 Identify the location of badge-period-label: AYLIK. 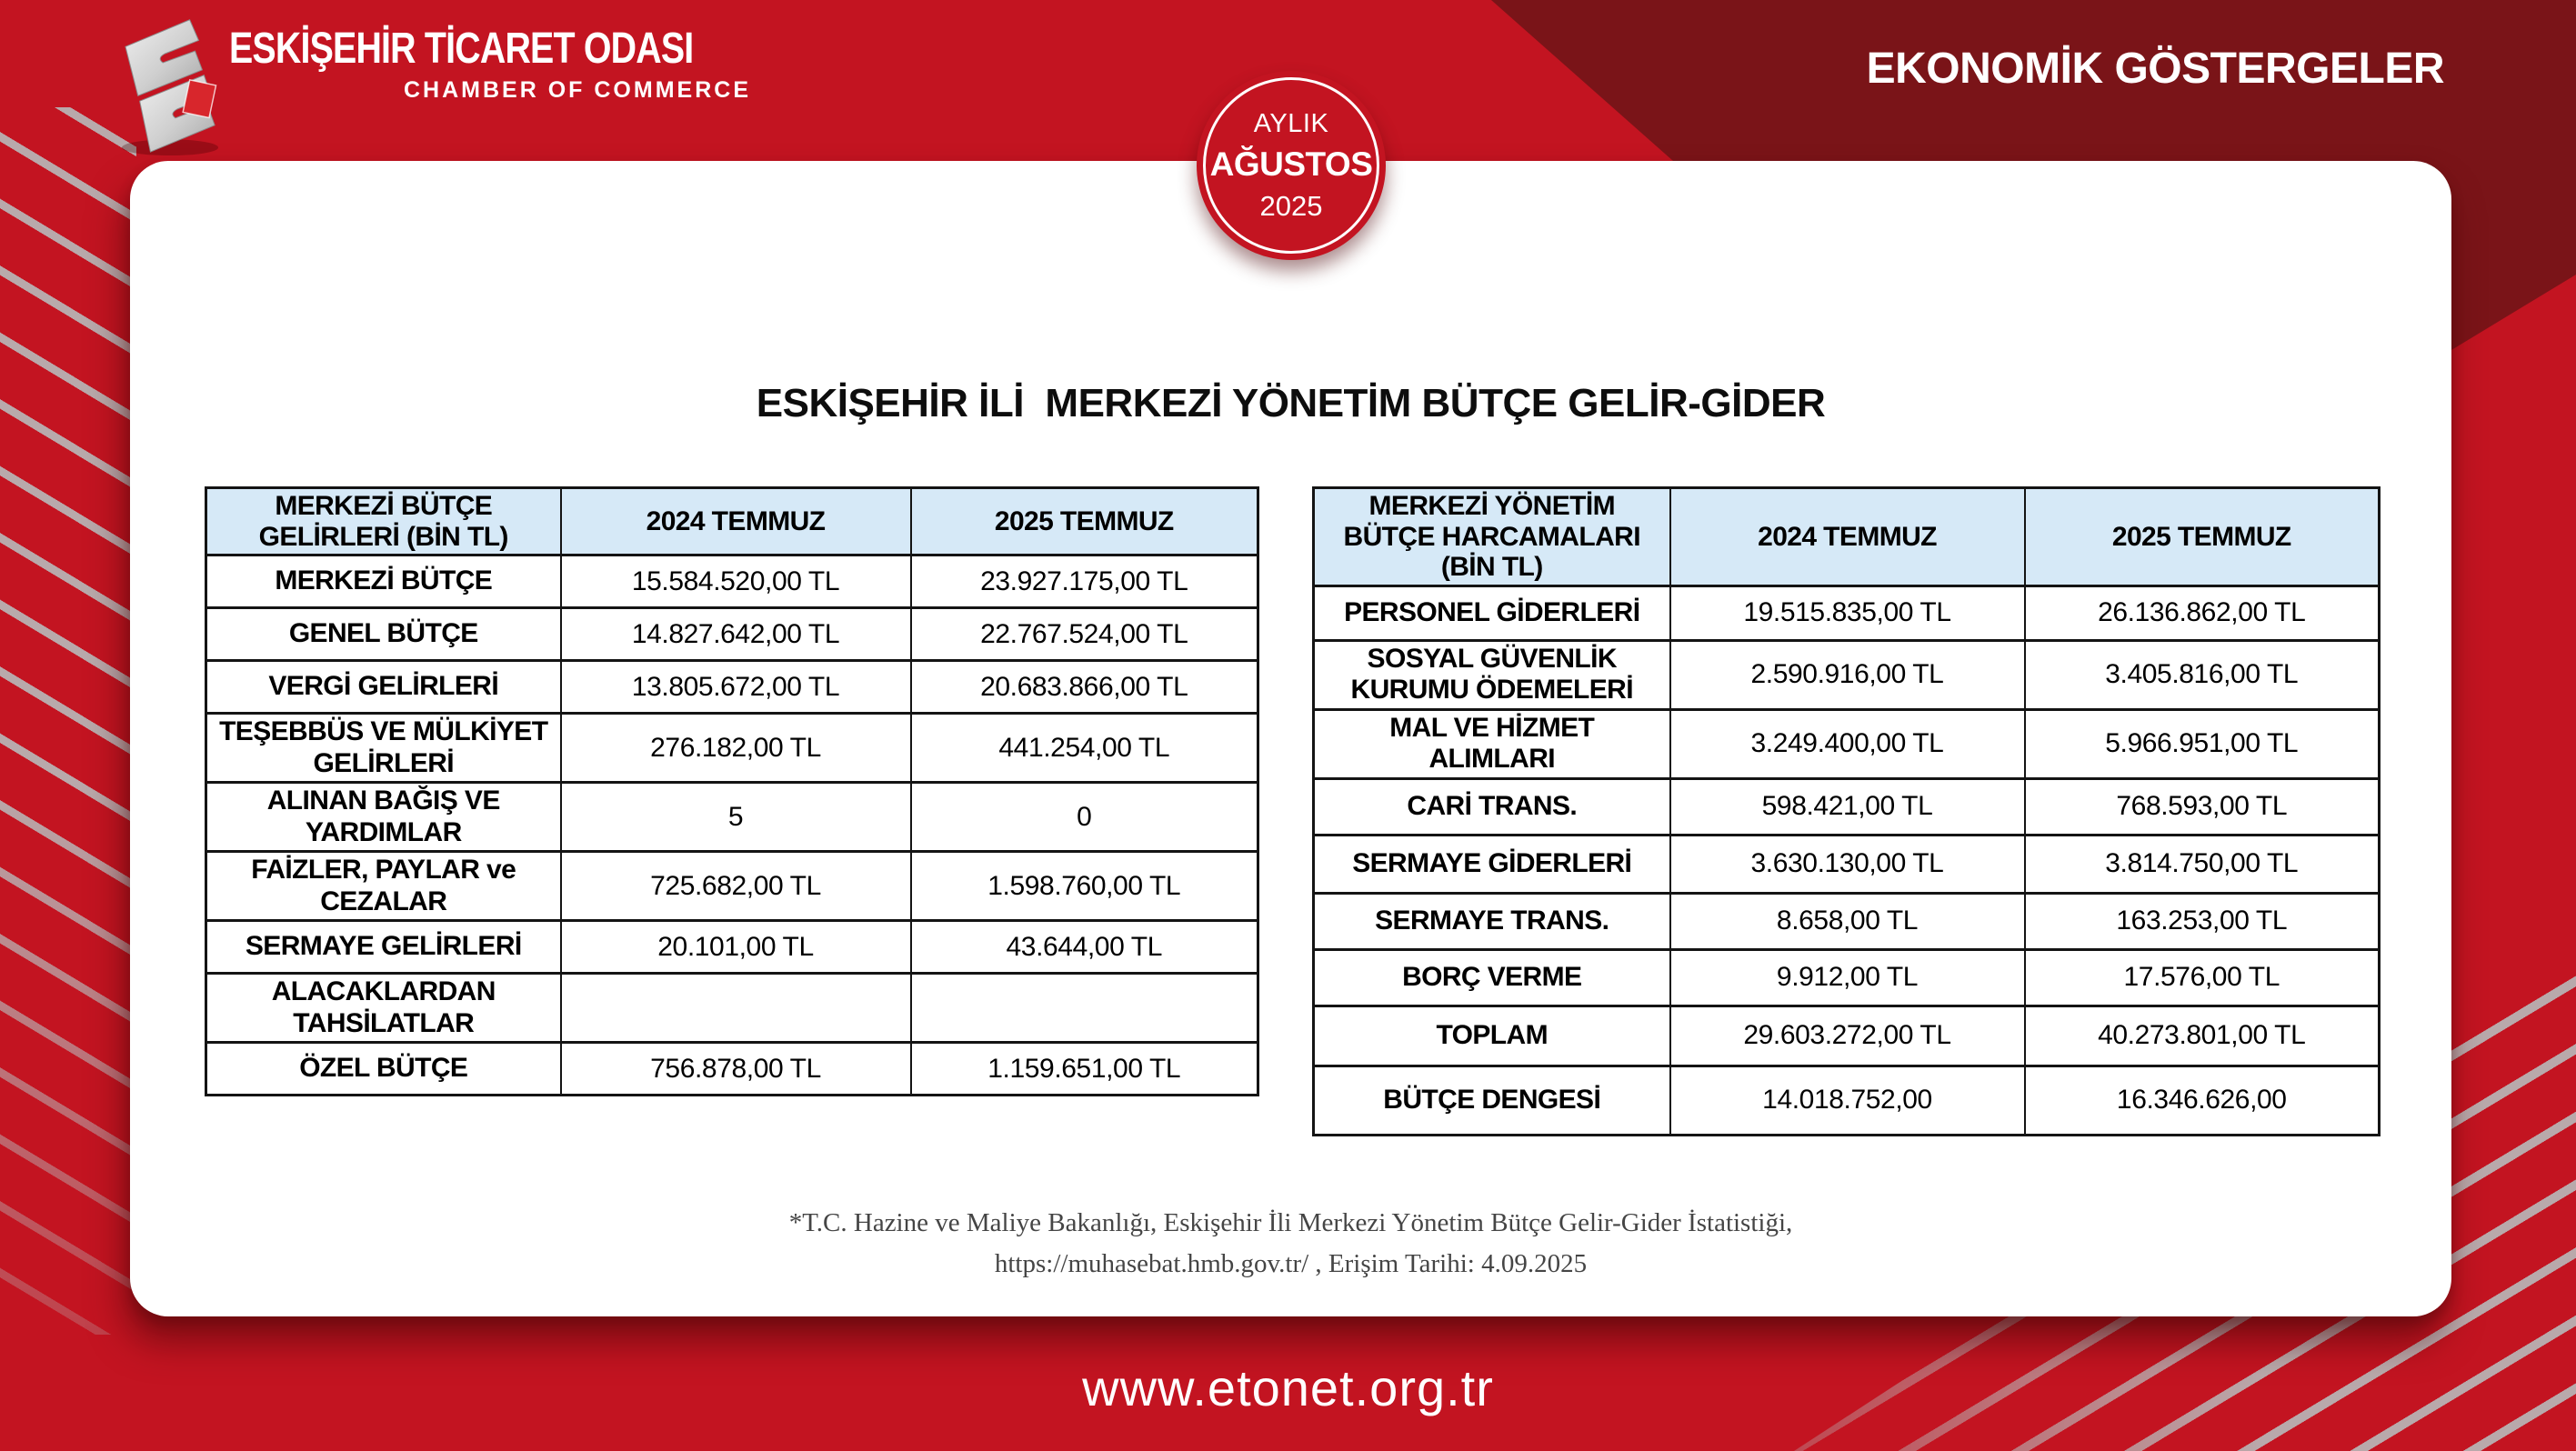
(1291, 123).